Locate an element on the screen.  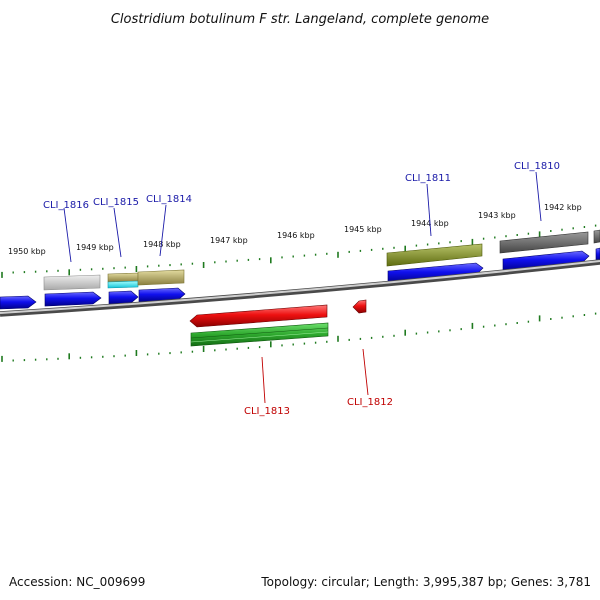
gene-label-forward: CLI_1811 is located at coordinates (428, 178).